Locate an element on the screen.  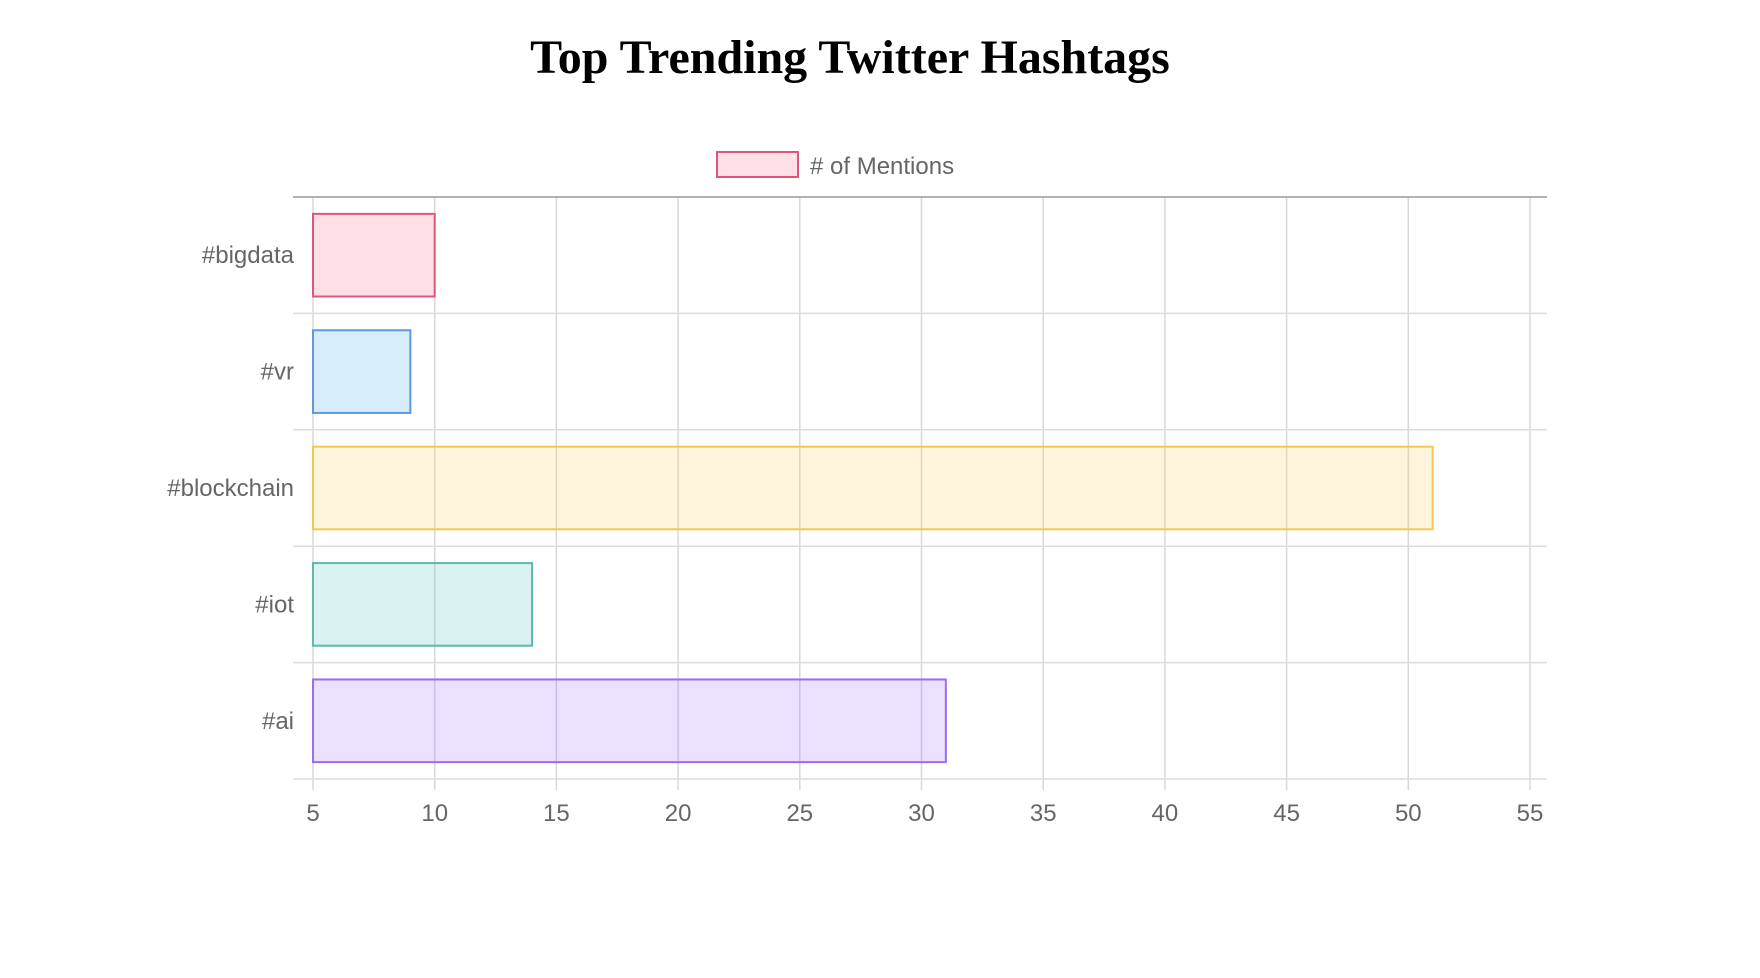
x-tick-label: 10 is located at coordinates (434, 813).